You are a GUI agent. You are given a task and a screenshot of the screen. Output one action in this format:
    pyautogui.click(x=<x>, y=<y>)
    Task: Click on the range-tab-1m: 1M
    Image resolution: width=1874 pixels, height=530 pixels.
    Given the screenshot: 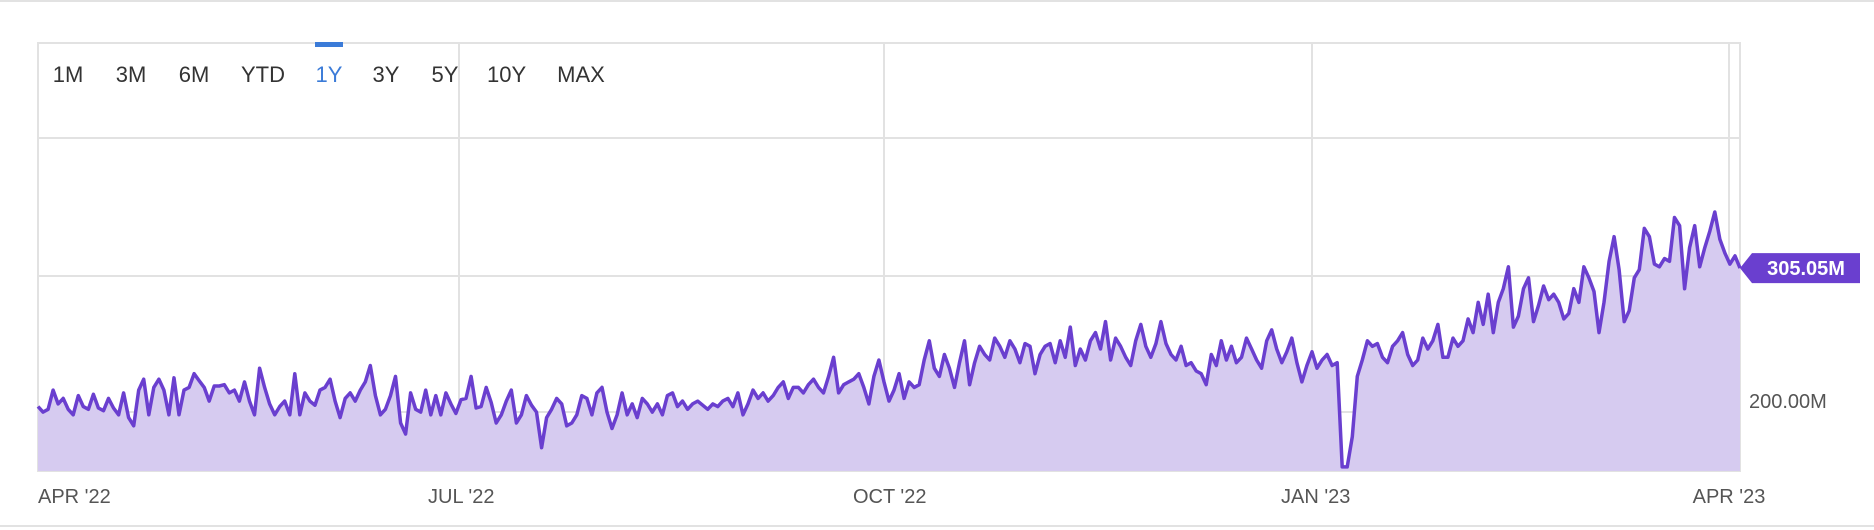 What is the action you would take?
    pyautogui.click(x=68, y=74)
    